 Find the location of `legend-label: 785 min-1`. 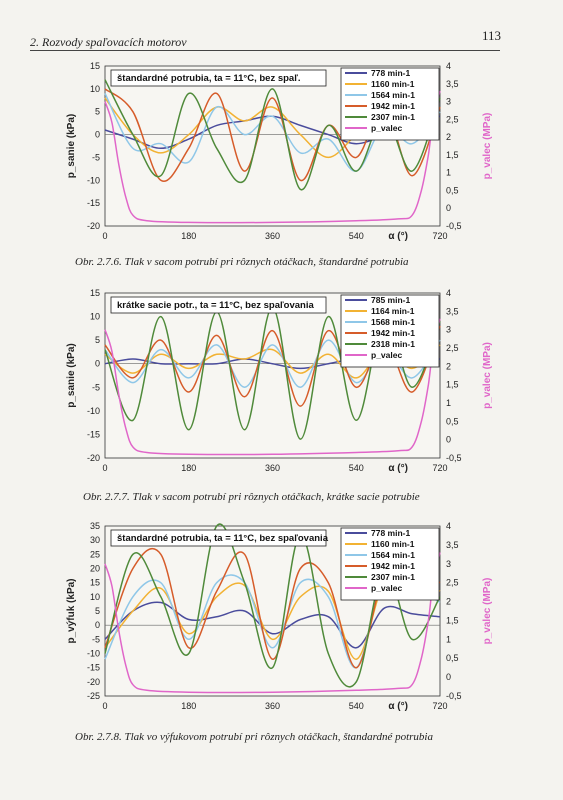

legend-label: 785 min-1 is located at coordinates (390, 300).